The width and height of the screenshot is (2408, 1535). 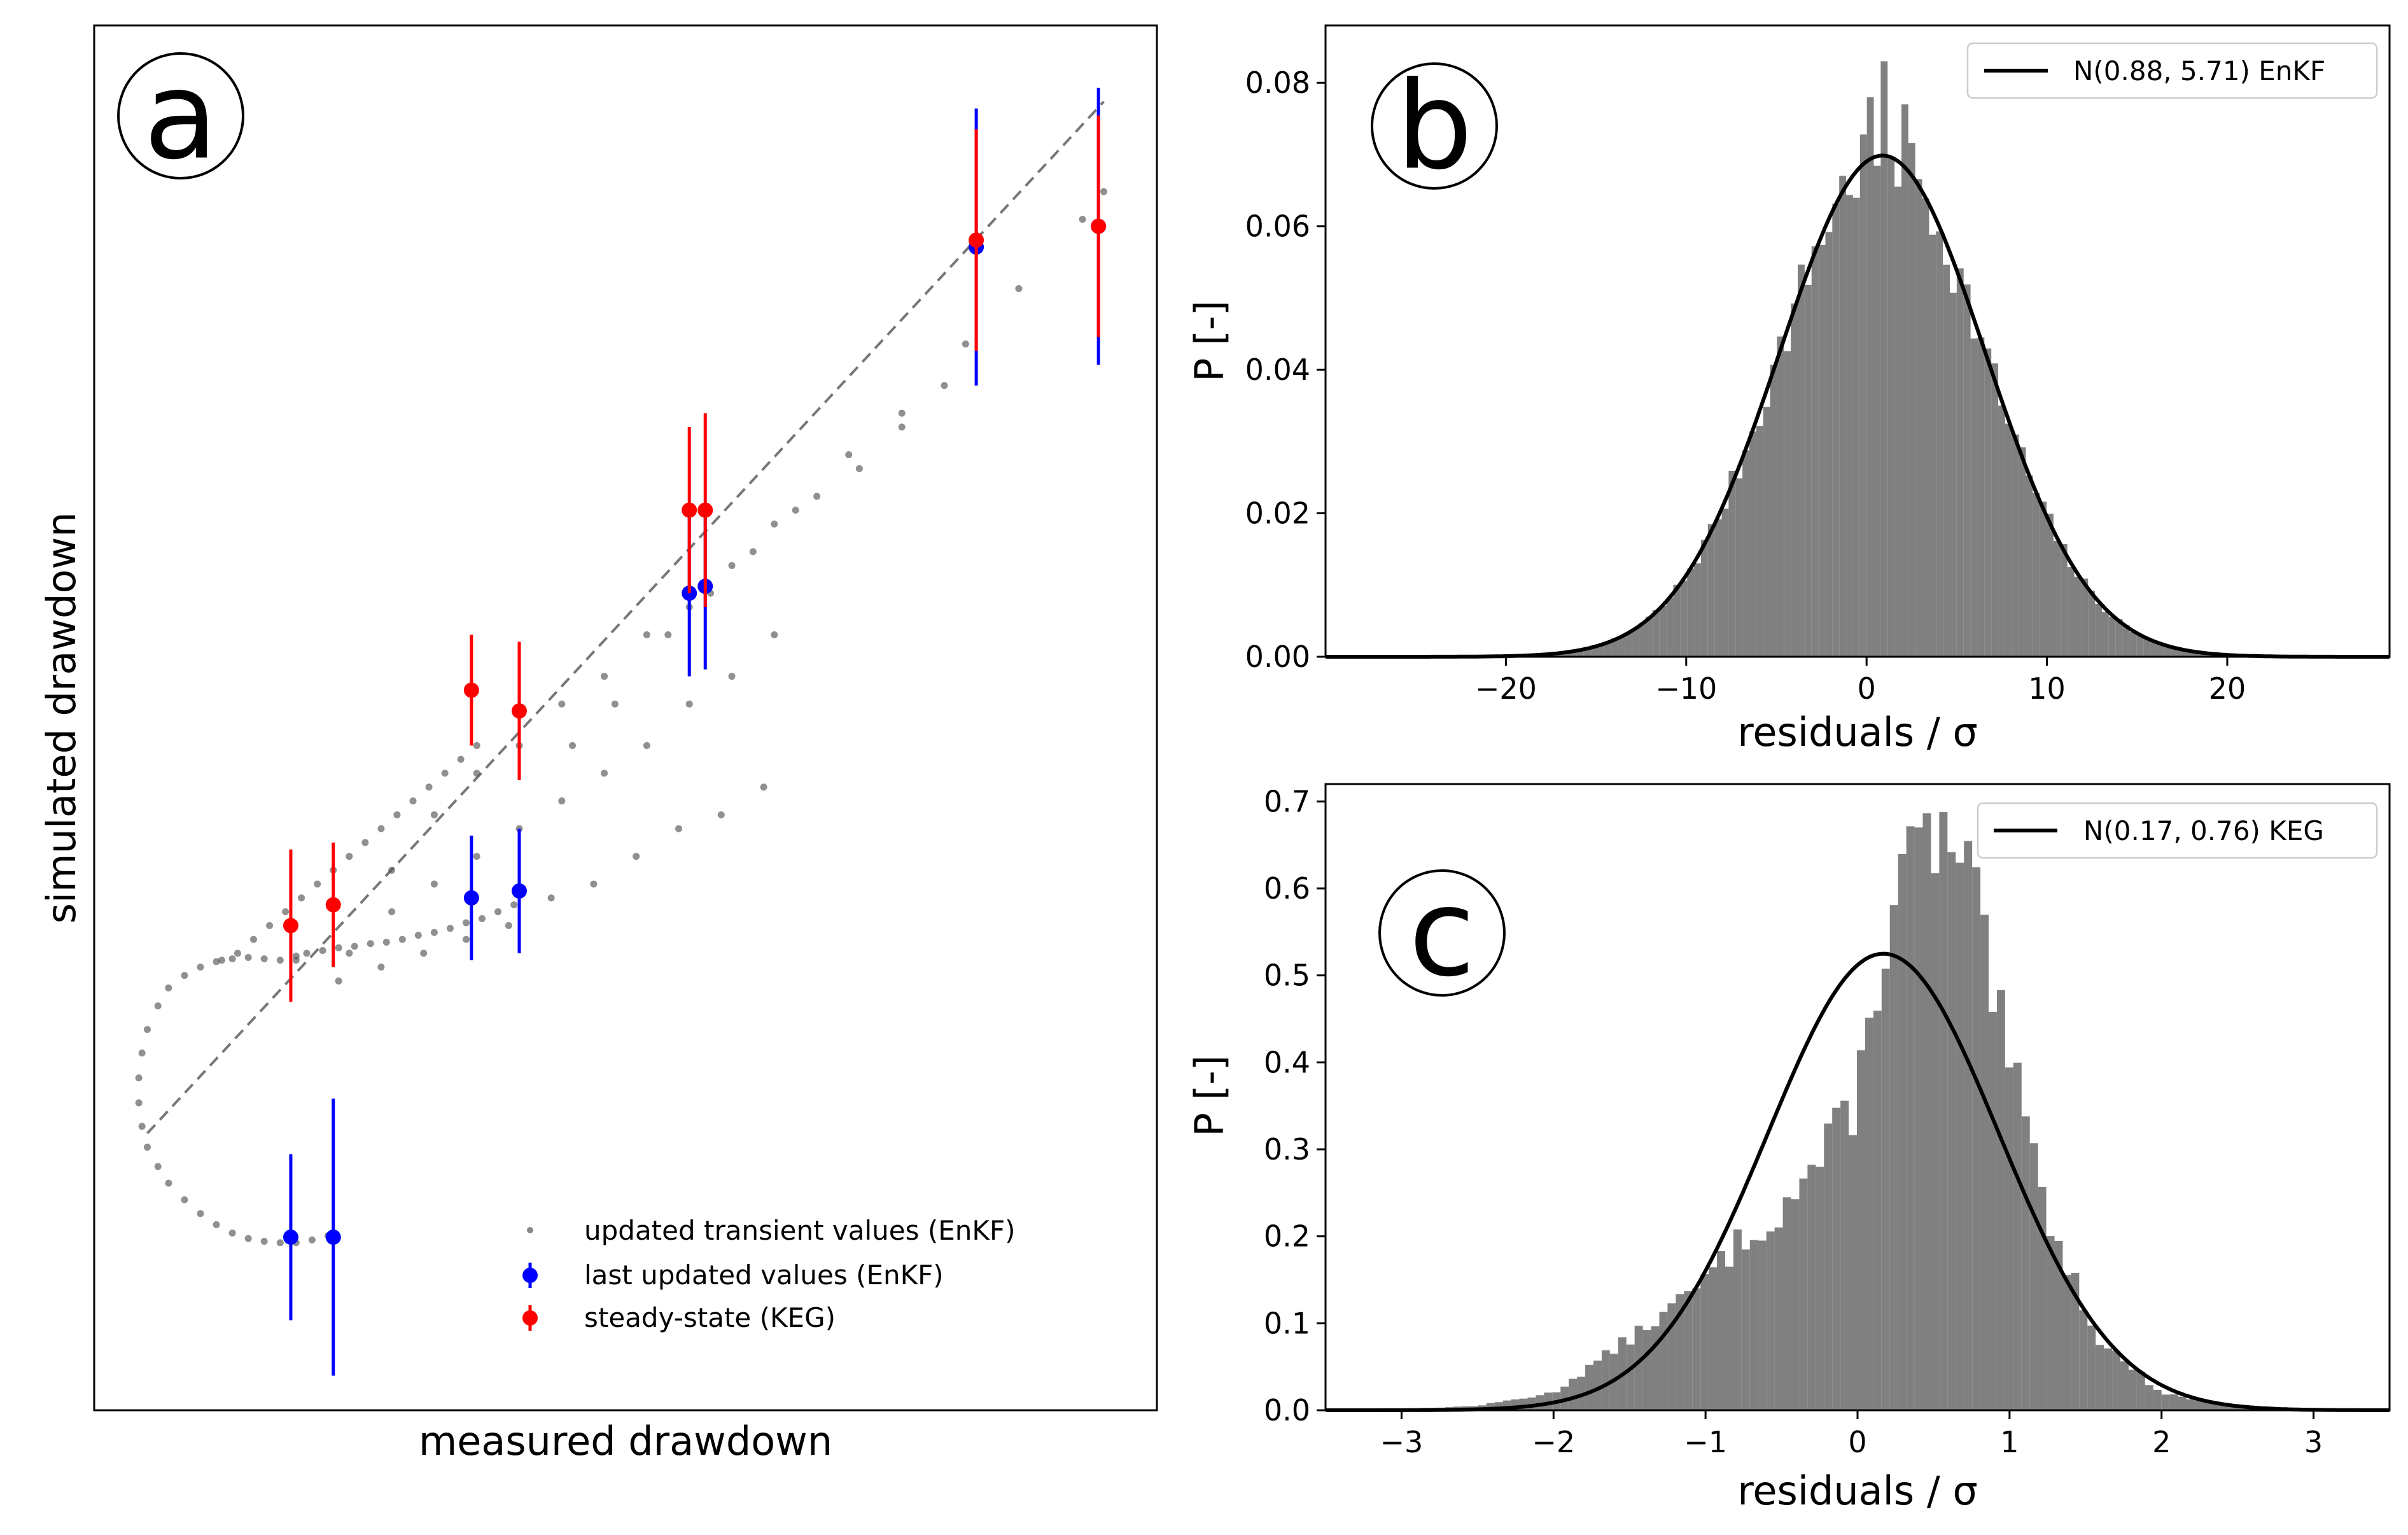 I want to click on panel-a-ylabel: simulated drawdown, so click(x=61, y=718).